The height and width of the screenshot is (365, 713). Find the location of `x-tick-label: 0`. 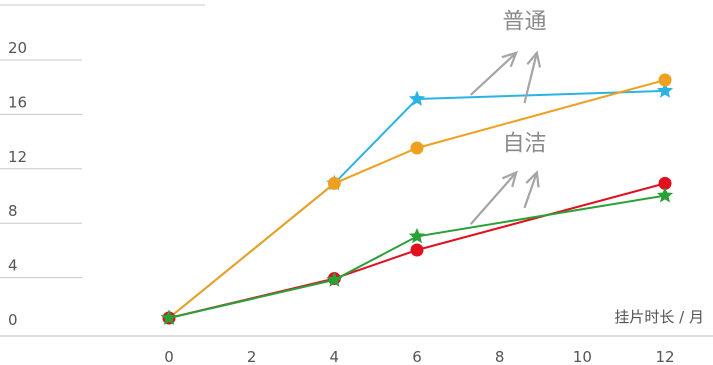

x-tick-label: 0 is located at coordinates (169, 356).